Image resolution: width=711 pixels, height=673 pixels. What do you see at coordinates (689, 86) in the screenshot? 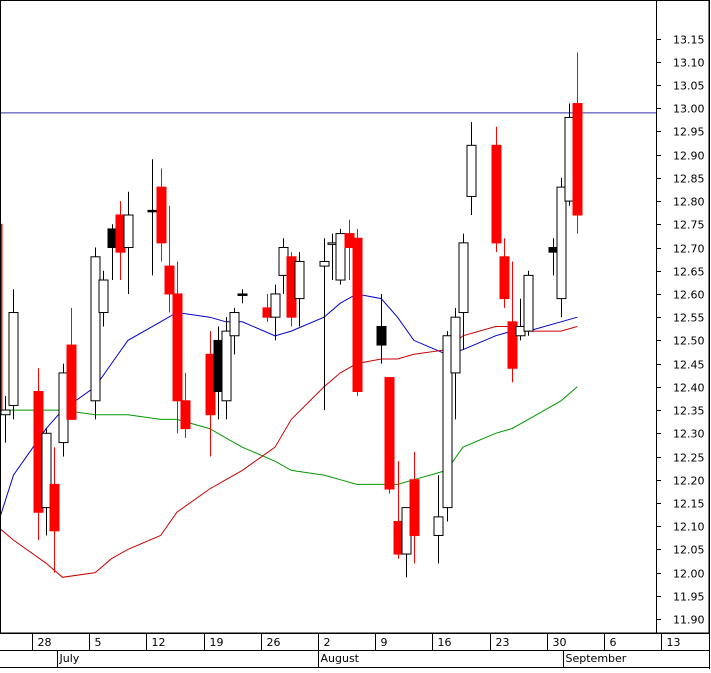
I see `y-tick-label: 13.05` at bounding box center [689, 86].